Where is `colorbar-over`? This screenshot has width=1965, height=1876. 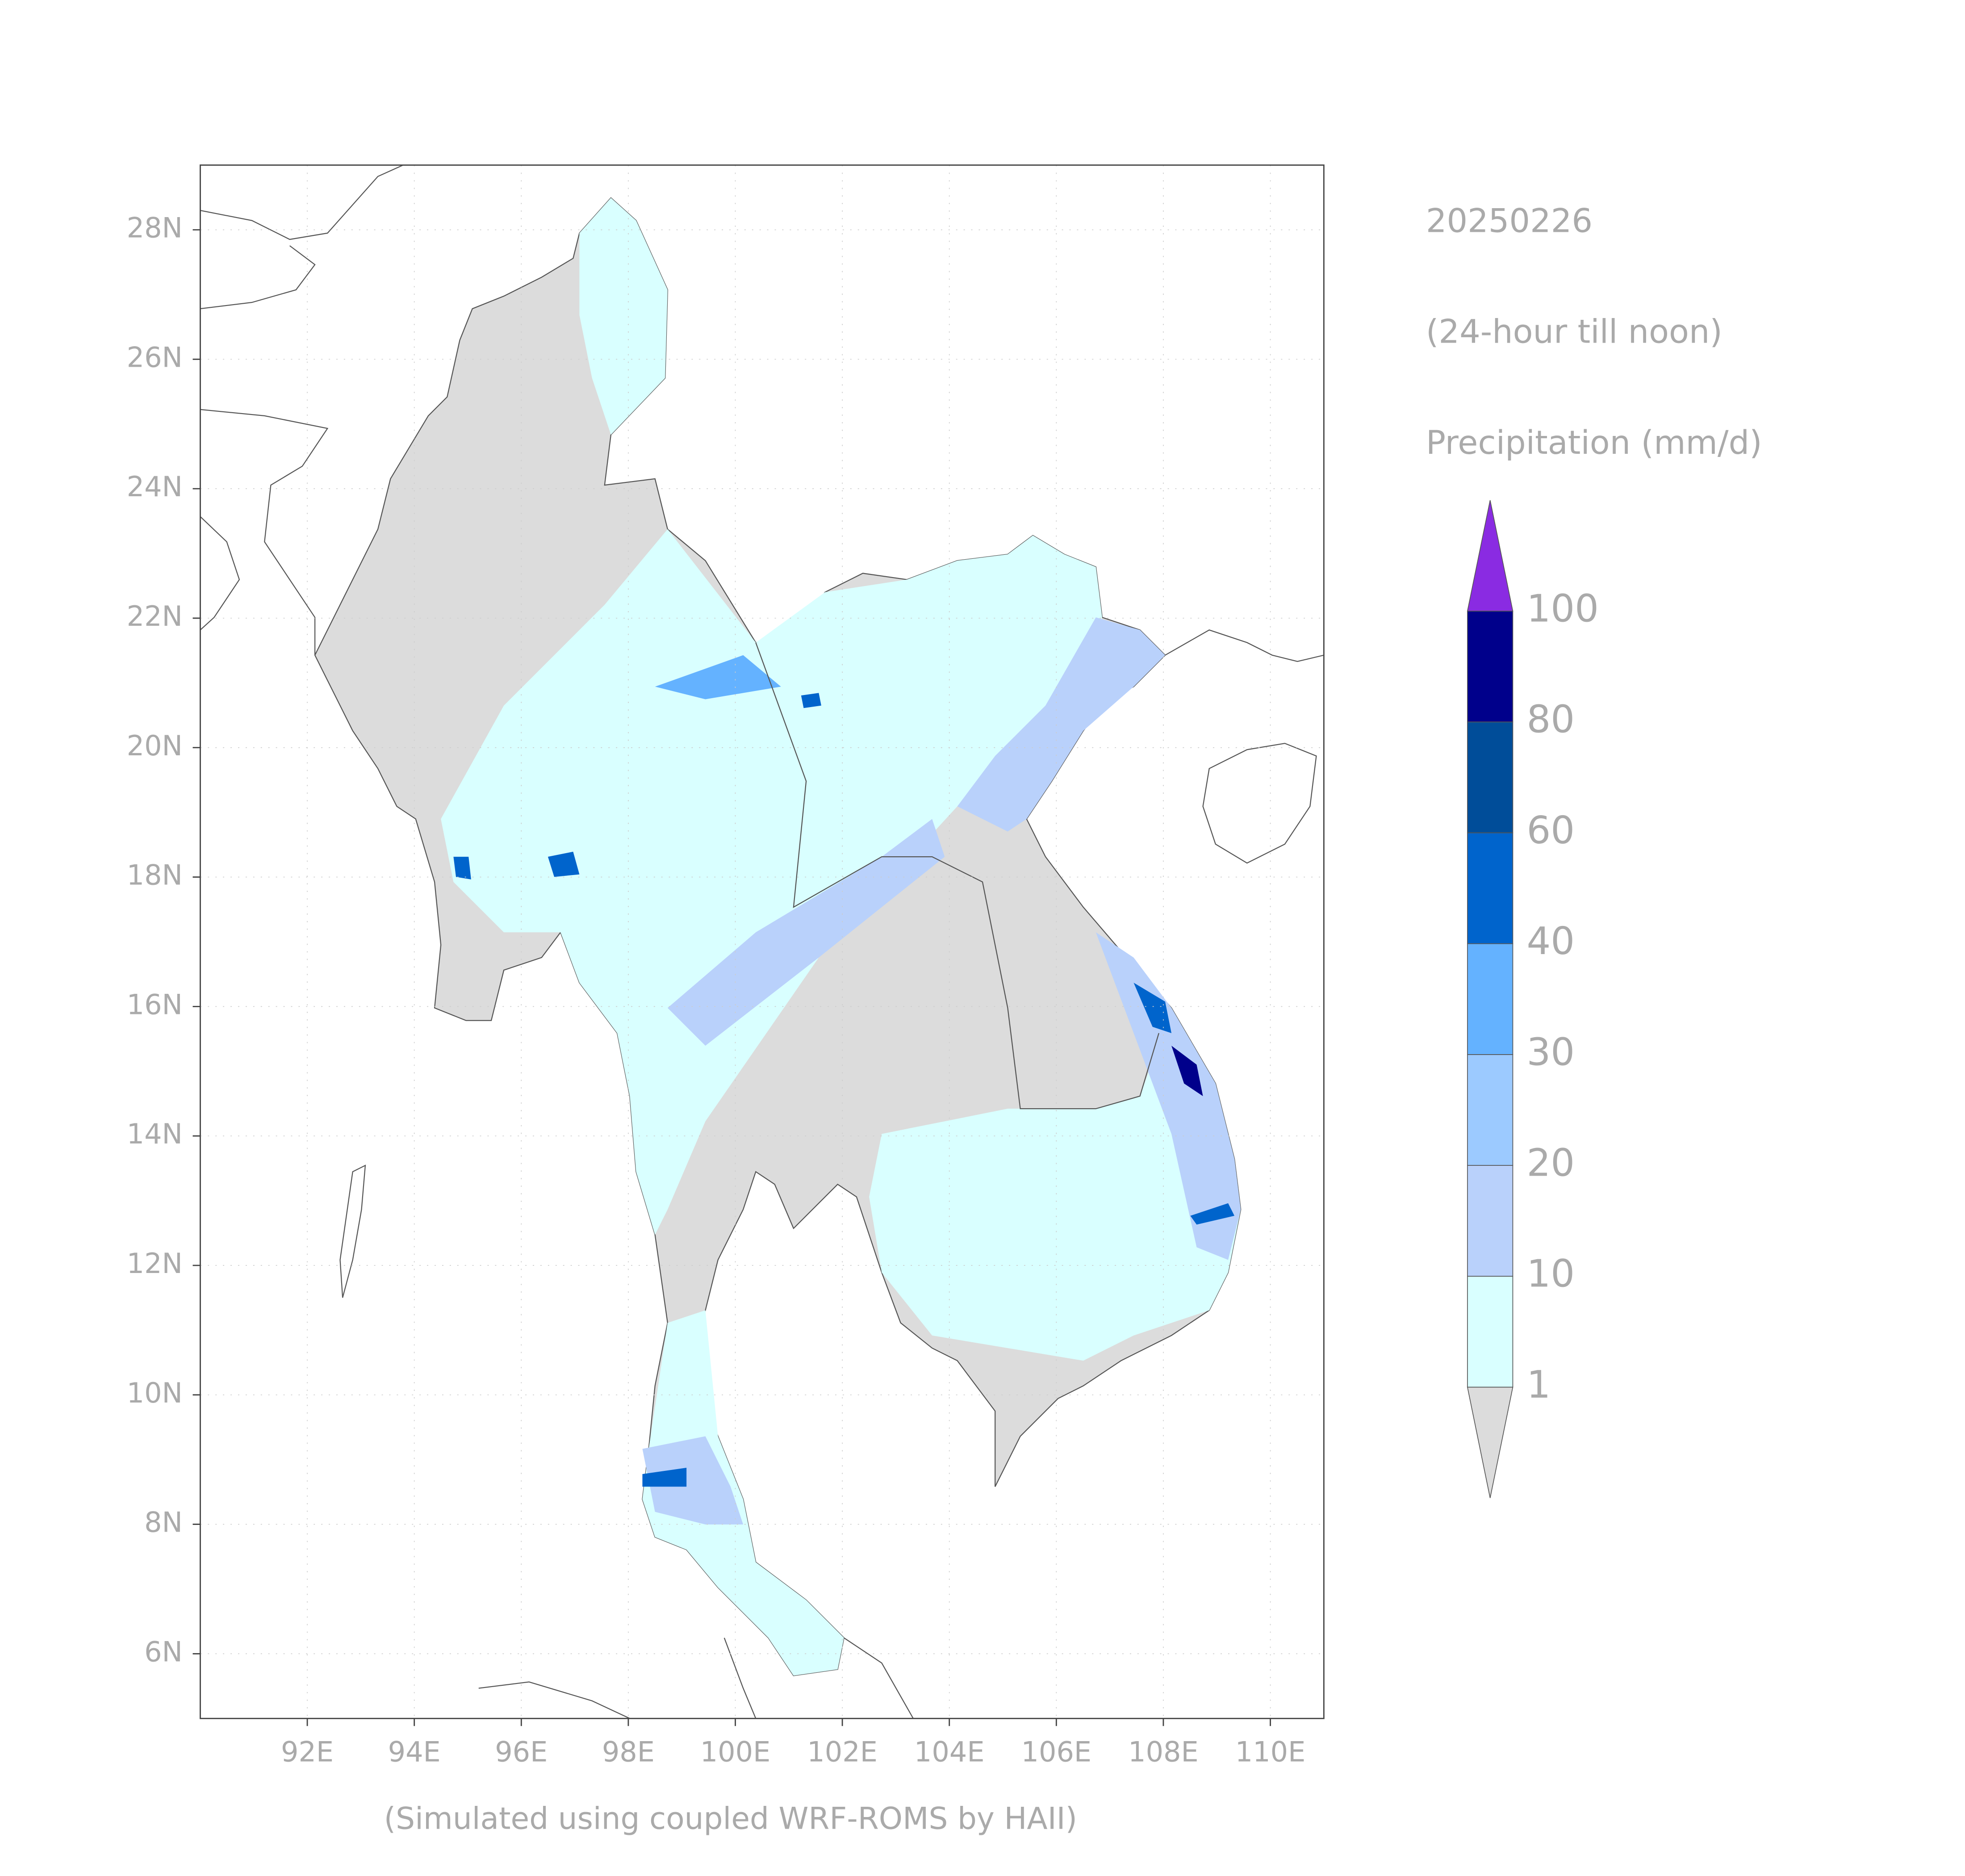 colorbar-over is located at coordinates (1490, 555).